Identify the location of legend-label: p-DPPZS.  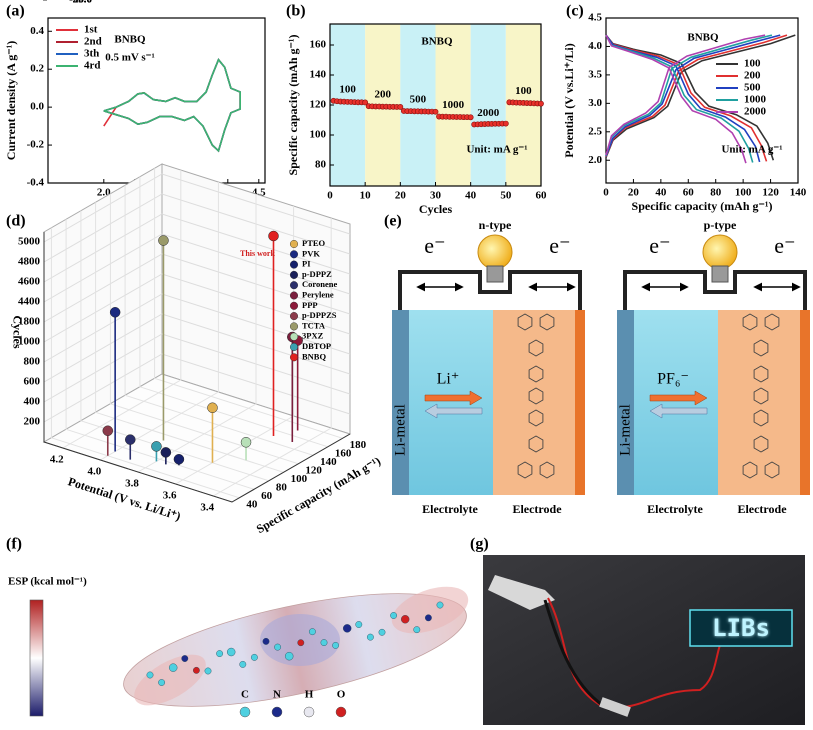
(319, 315).